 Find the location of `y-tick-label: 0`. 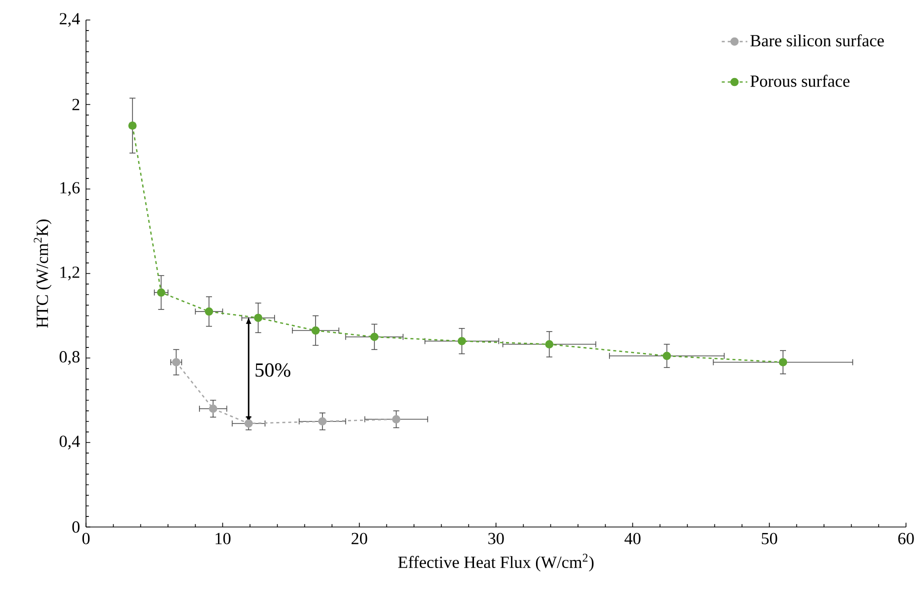

y-tick-label: 0 is located at coordinates (76, 527).